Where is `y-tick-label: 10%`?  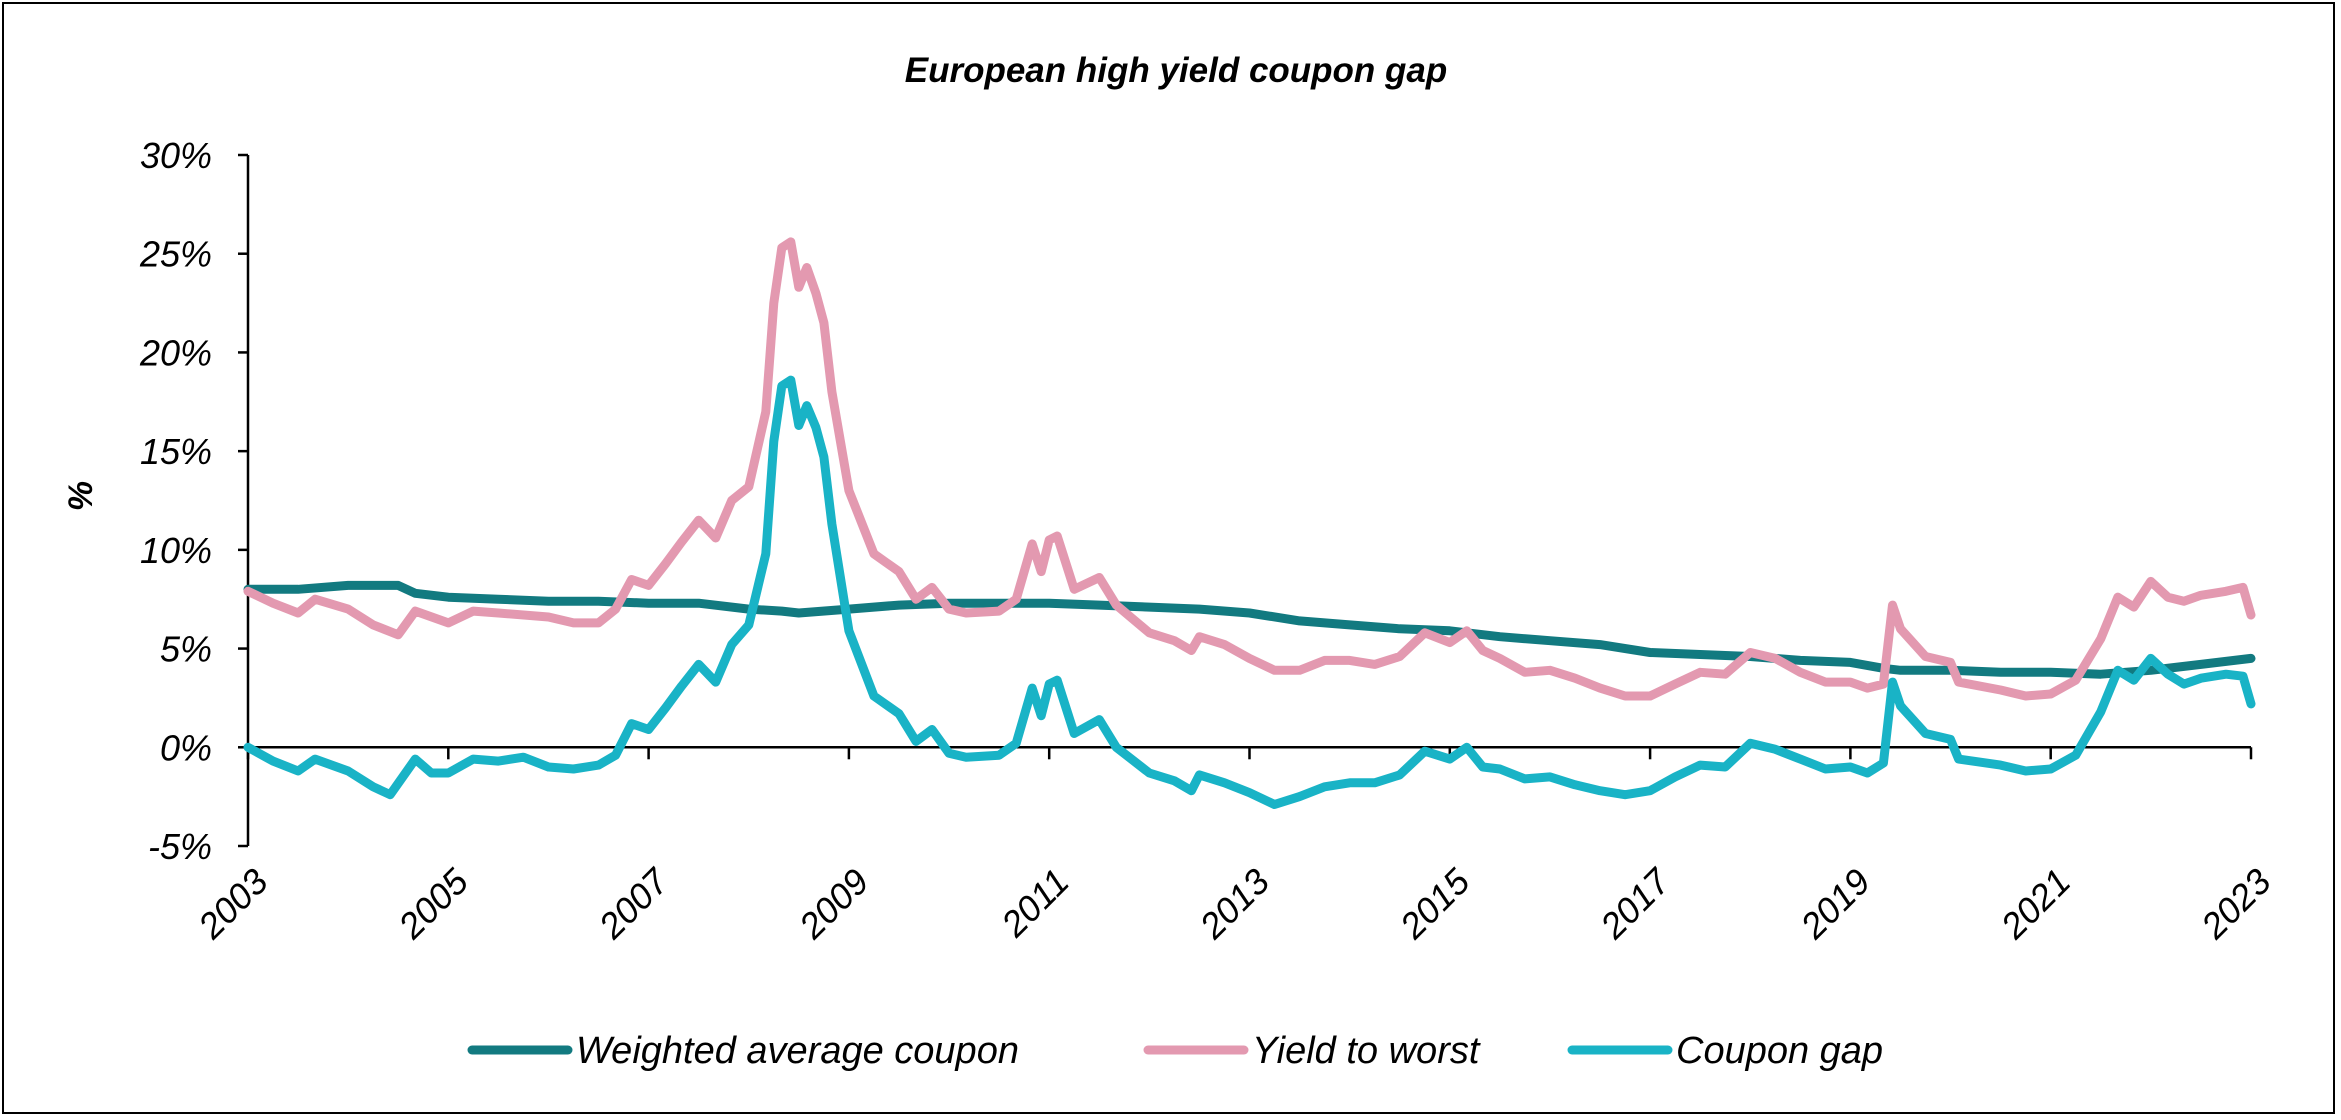
y-tick-label: 10% is located at coordinates (176, 550).